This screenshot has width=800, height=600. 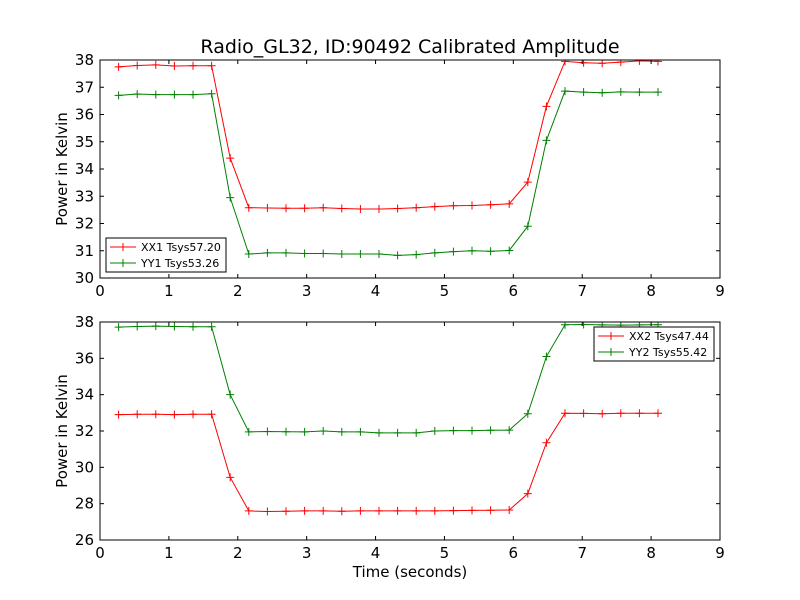 I want to click on y-tick-label-0-0: 30, so click(x=84, y=278).